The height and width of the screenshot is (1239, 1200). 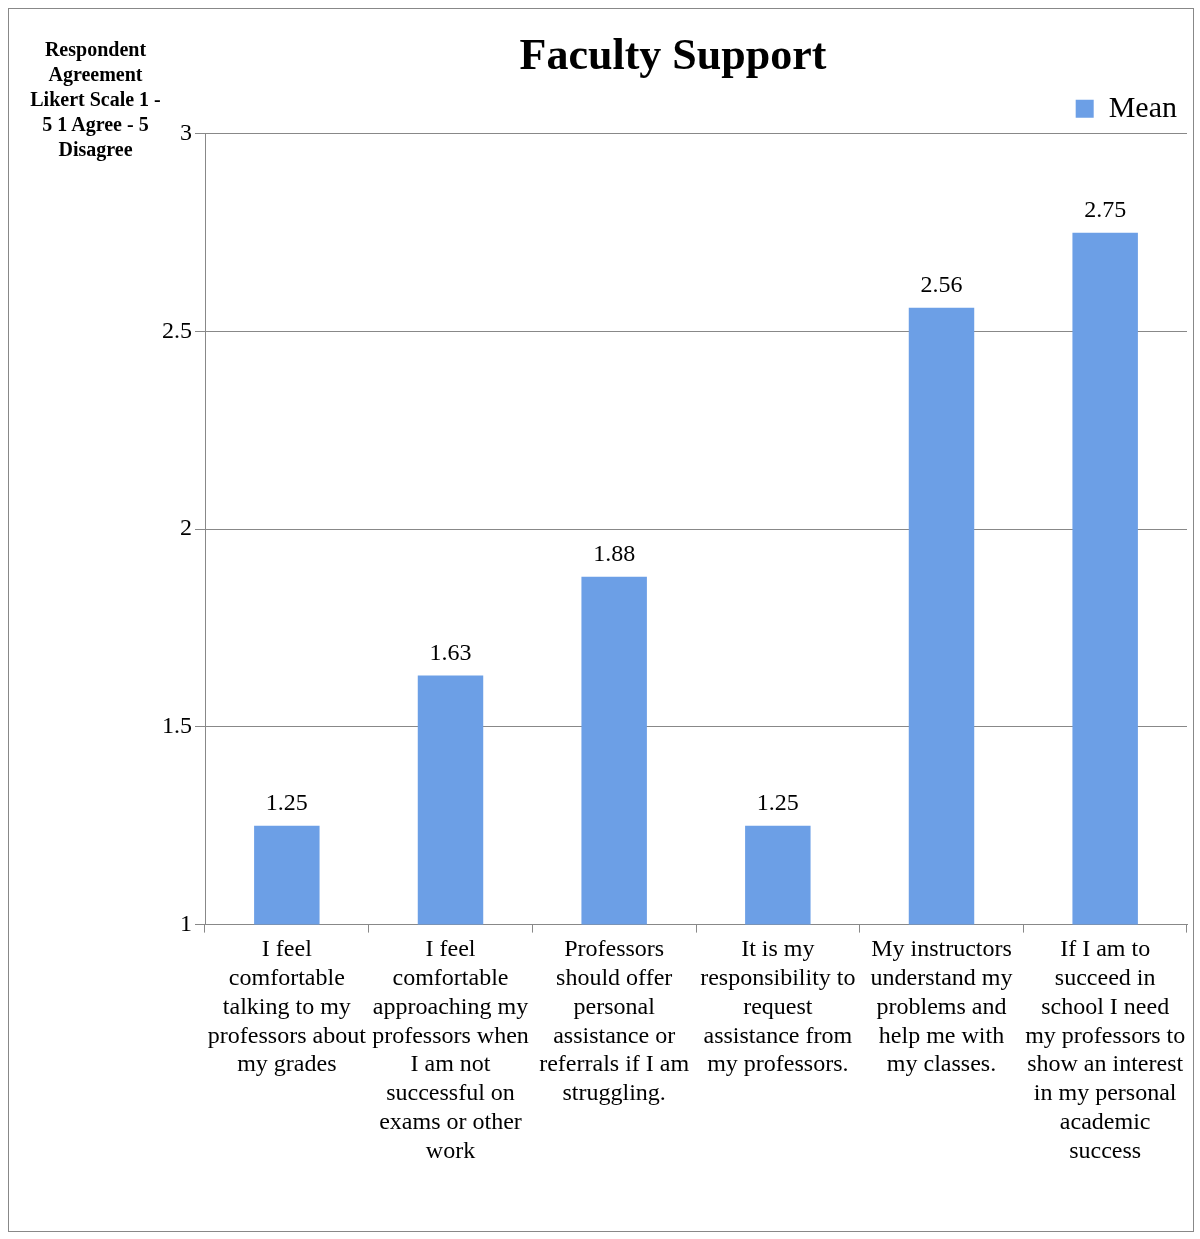 I want to click on data-label: 2.56, so click(x=941, y=284).